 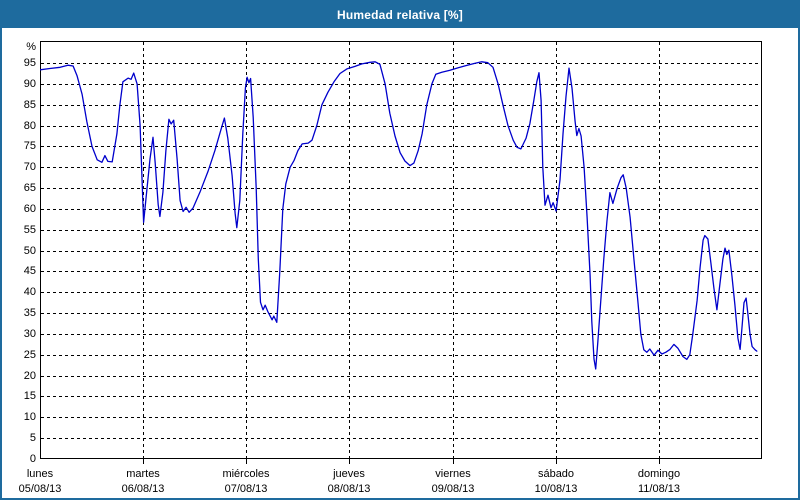 I want to click on x-label-day-date: 10/08/13, so click(x=556, y=489).